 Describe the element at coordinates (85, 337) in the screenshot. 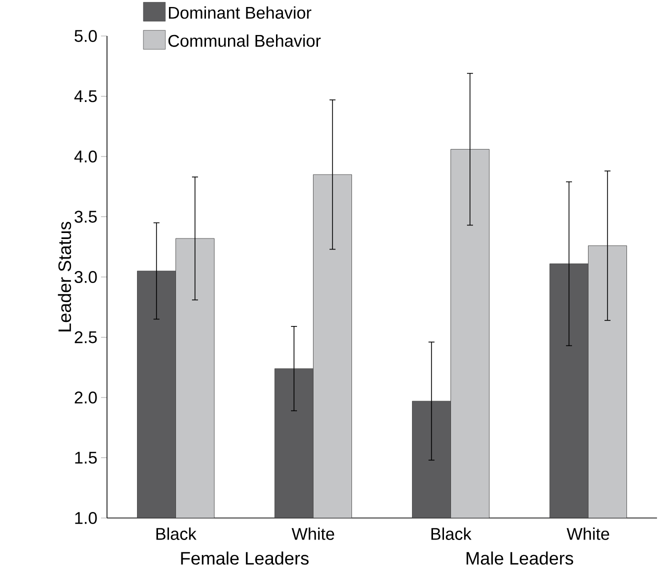

I see `y-tick-label: 2.5` at that location.